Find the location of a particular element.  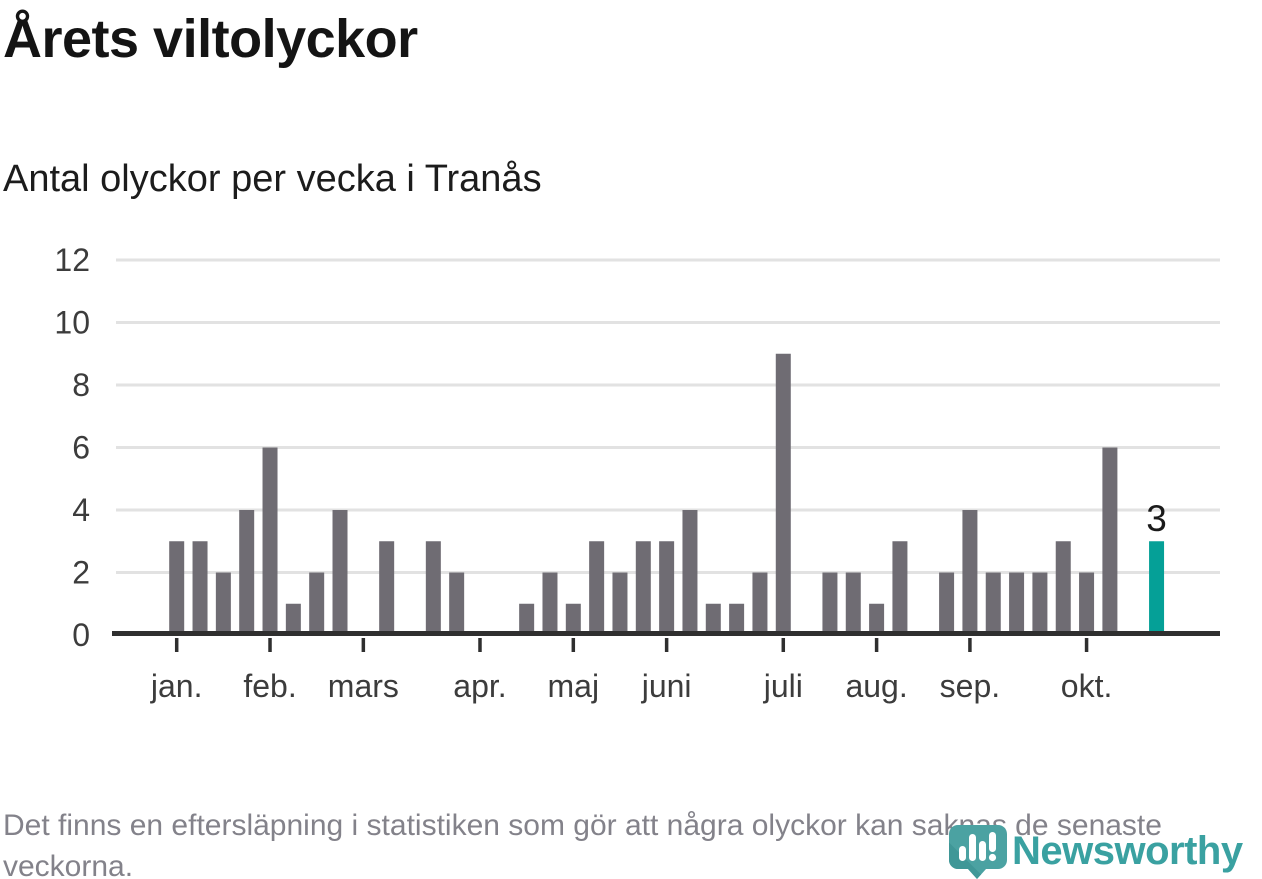

chart-title: Årets viltolyckor is located at coordinates (210, 39).